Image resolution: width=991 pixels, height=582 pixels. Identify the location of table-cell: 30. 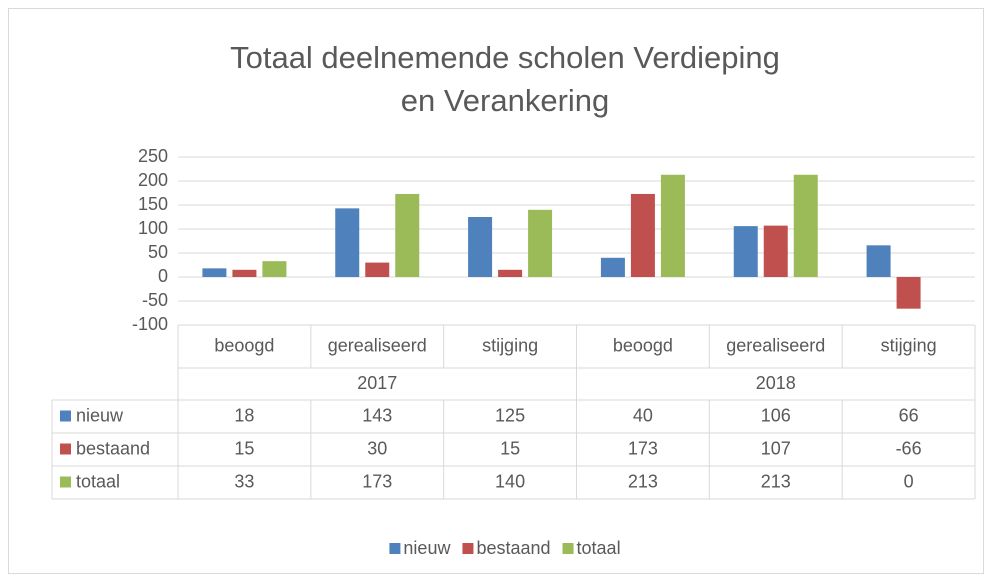
(377, 448).